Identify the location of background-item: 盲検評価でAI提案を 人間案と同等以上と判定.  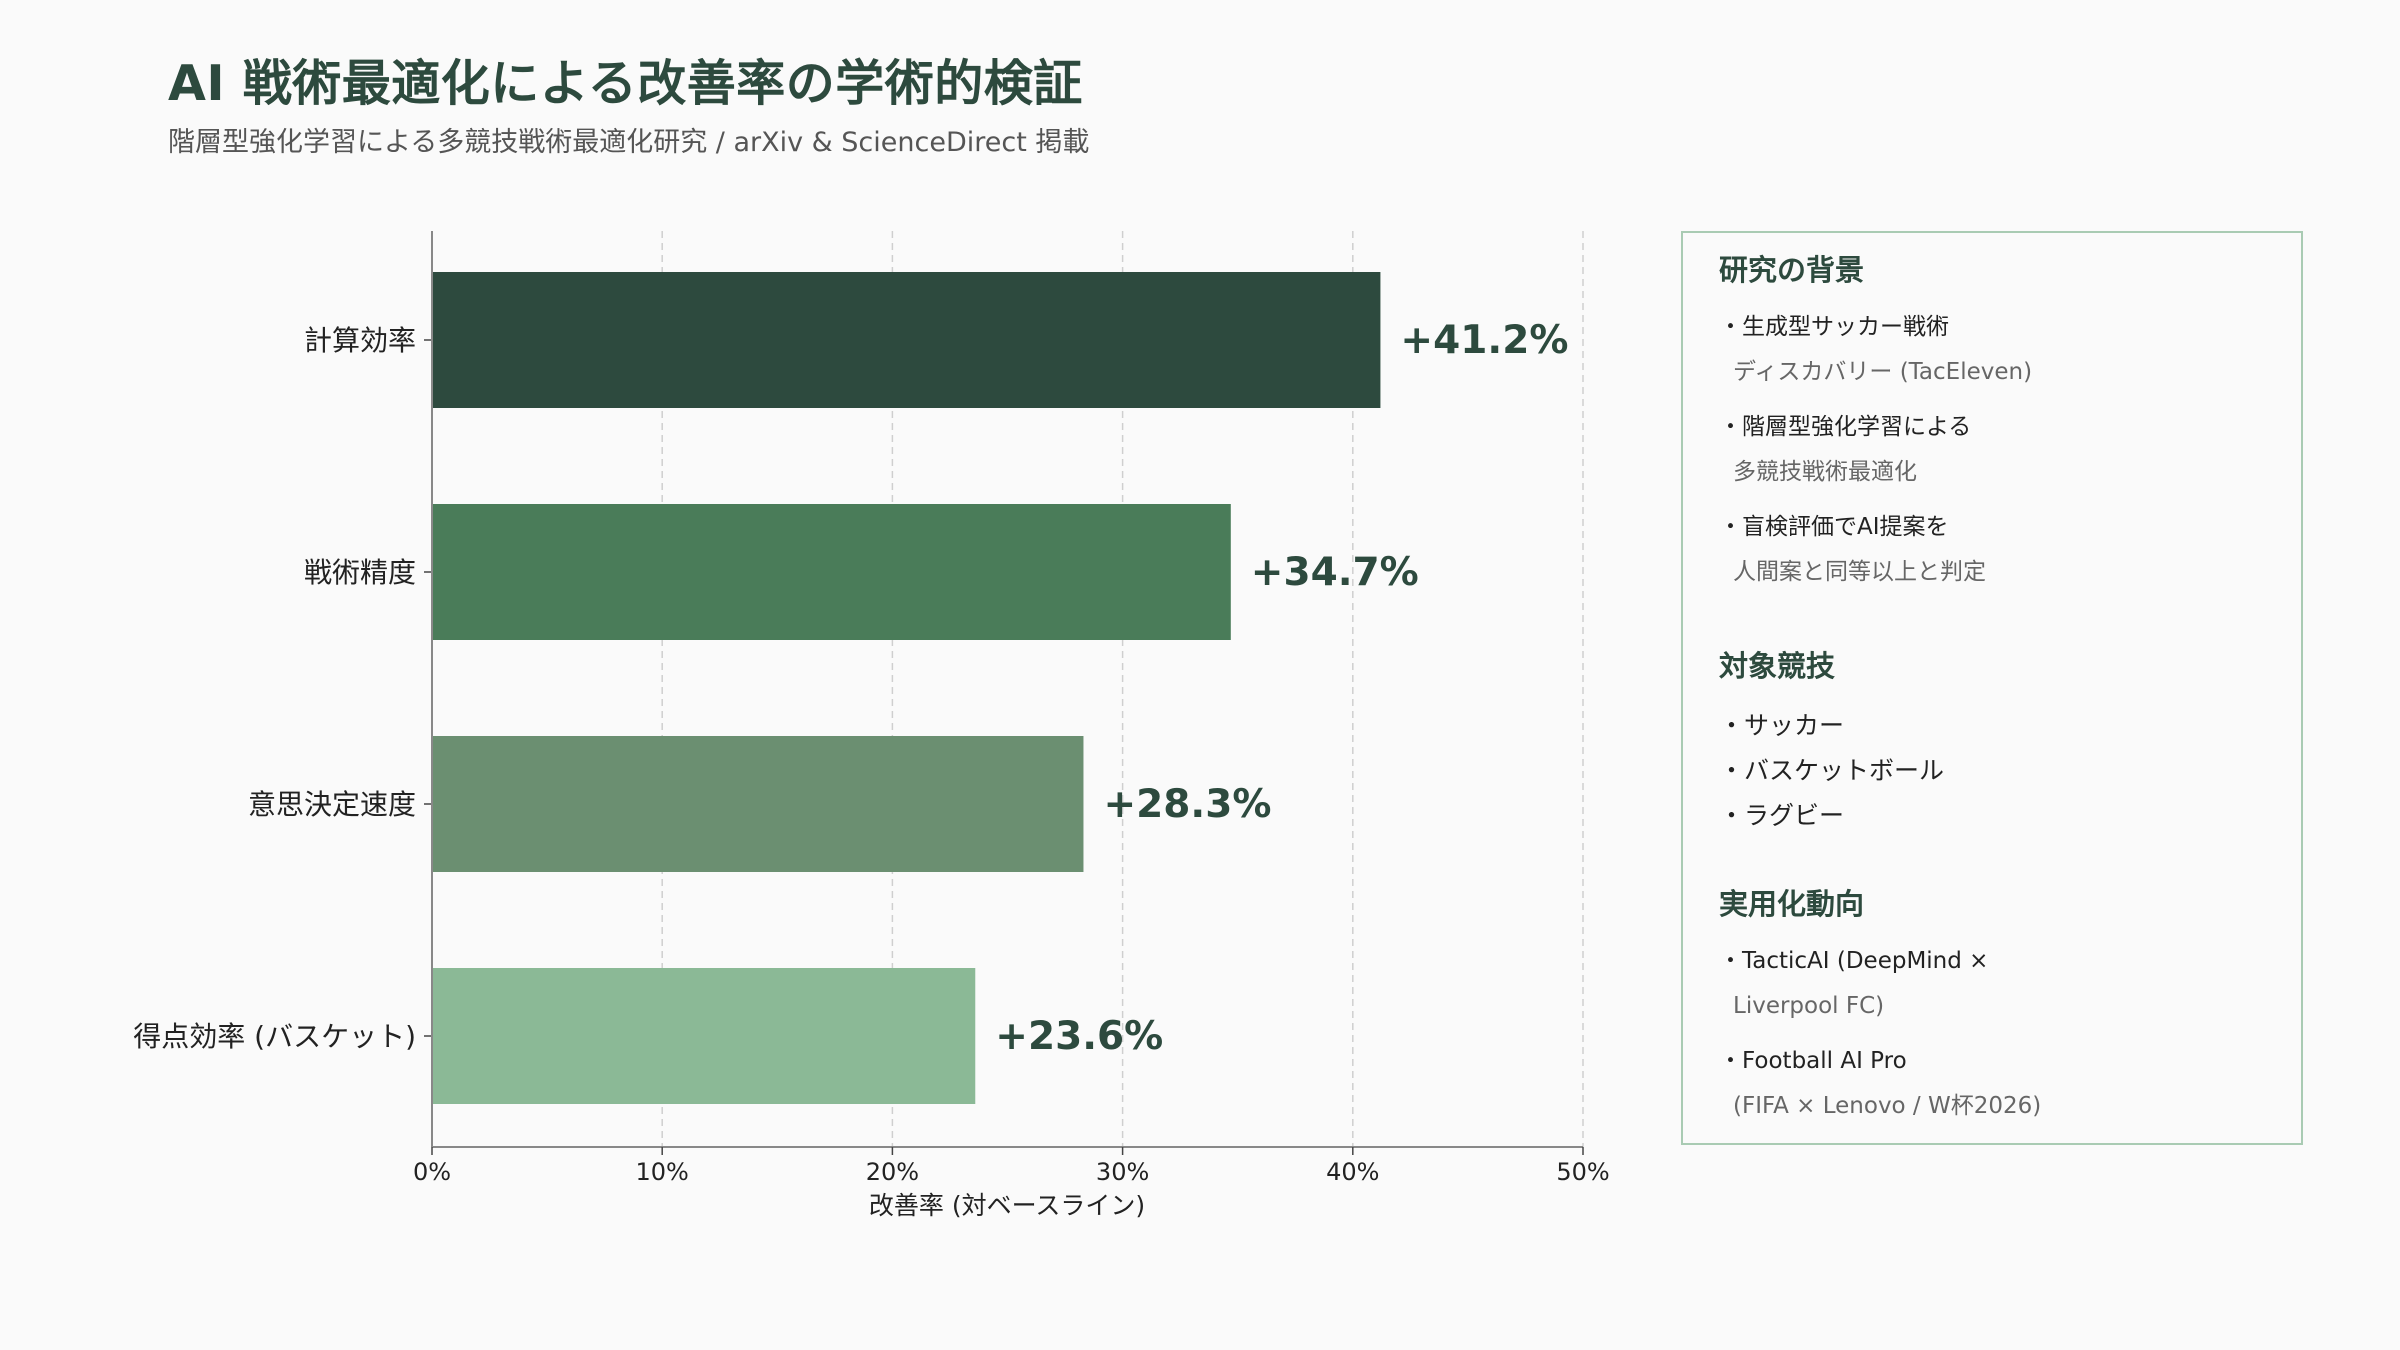
(1875, 550).